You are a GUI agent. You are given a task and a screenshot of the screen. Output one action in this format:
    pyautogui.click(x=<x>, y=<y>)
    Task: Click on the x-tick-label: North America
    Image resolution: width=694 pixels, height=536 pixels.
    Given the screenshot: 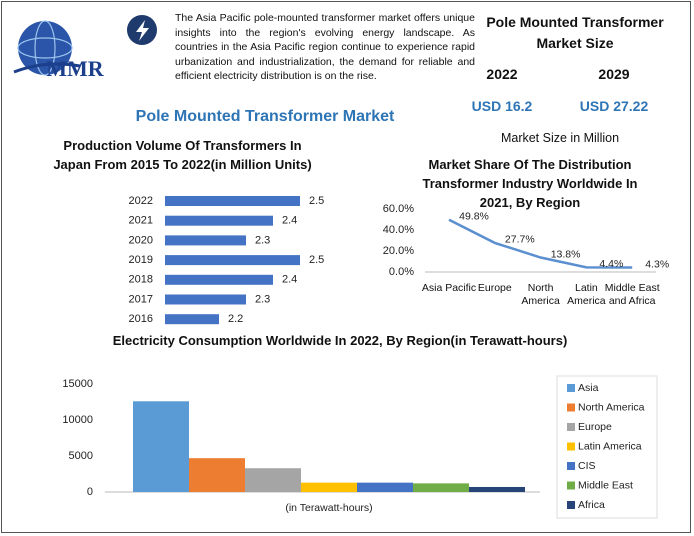 What is the action you would take?
    pyautogui.click(x=540, y=294)
    